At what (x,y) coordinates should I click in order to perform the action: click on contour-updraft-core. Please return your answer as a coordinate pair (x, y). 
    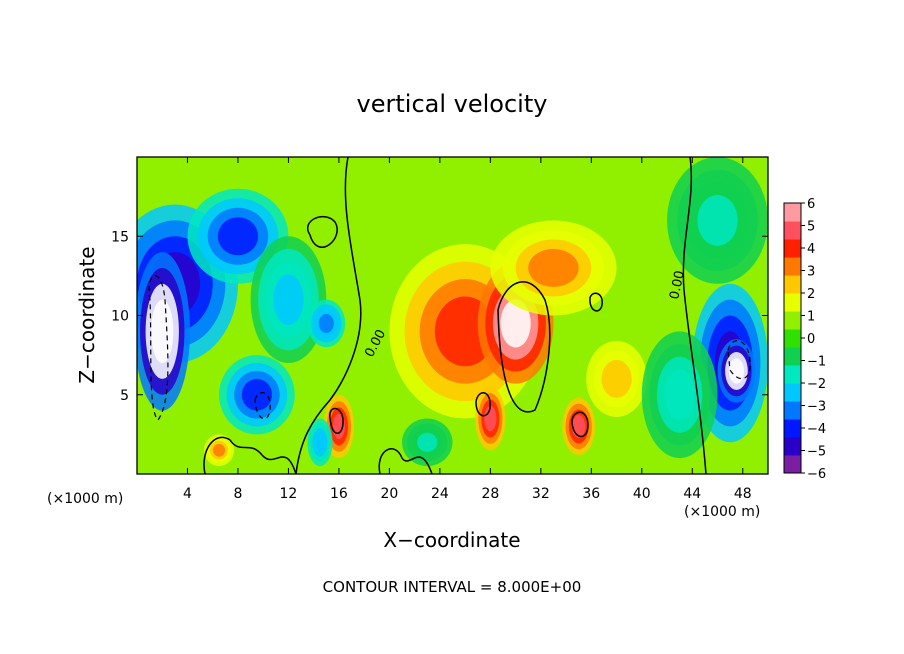
    Looking at the image, I should click on (524, 347).